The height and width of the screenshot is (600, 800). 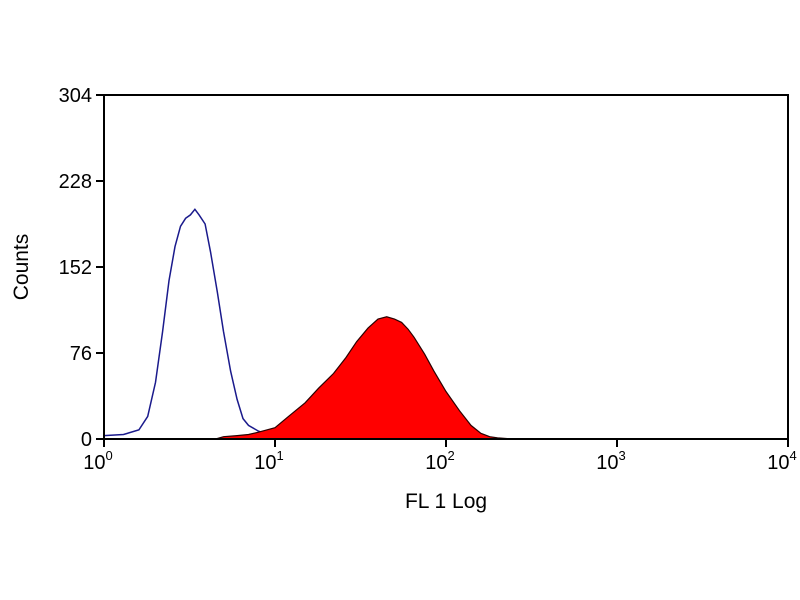 What do you see at coordinates (204, 324) in the screenshot?
I see `outline-histogram-series` at bounding box center [204, 324].